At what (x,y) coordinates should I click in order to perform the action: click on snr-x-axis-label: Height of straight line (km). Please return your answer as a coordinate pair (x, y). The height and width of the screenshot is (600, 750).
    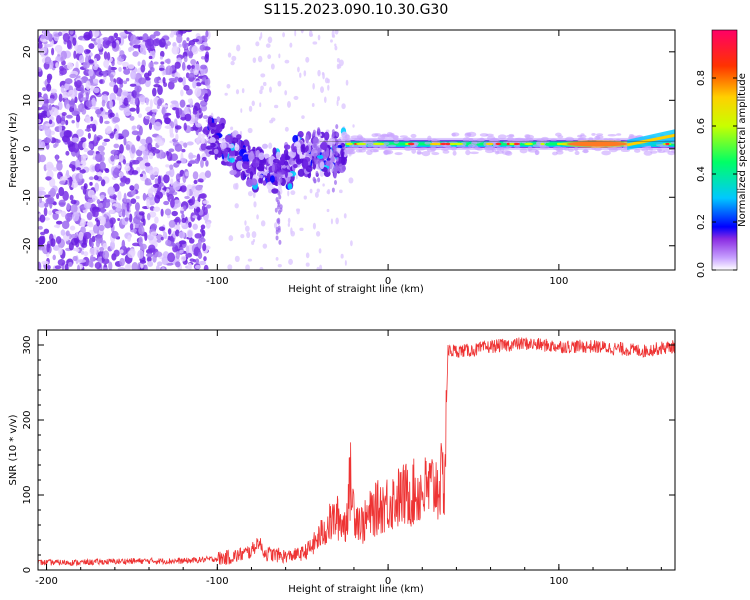
    Looking at the image, I should click on (356, 589).